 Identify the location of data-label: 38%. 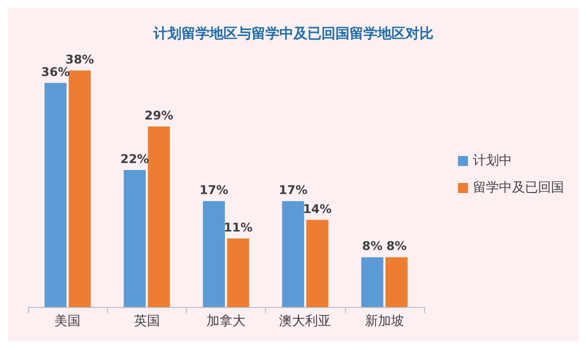
(79, 59).